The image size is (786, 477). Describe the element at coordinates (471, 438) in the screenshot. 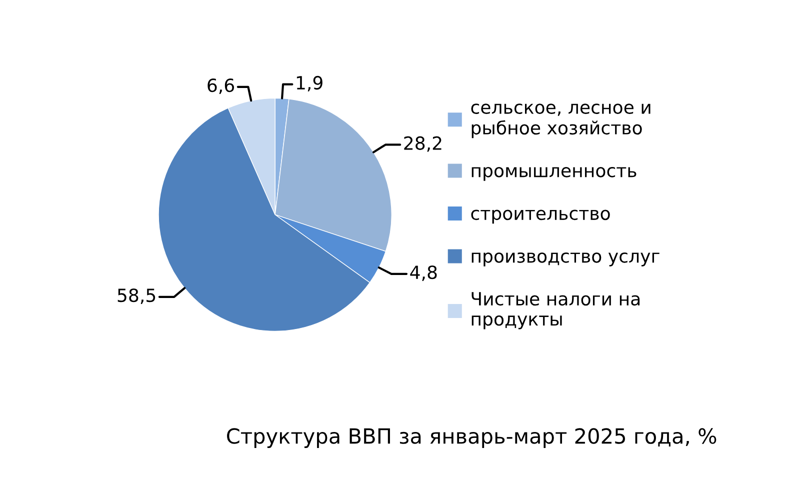

I see `text: Структура ВВП за январь-март 2025 года, %` at that location.